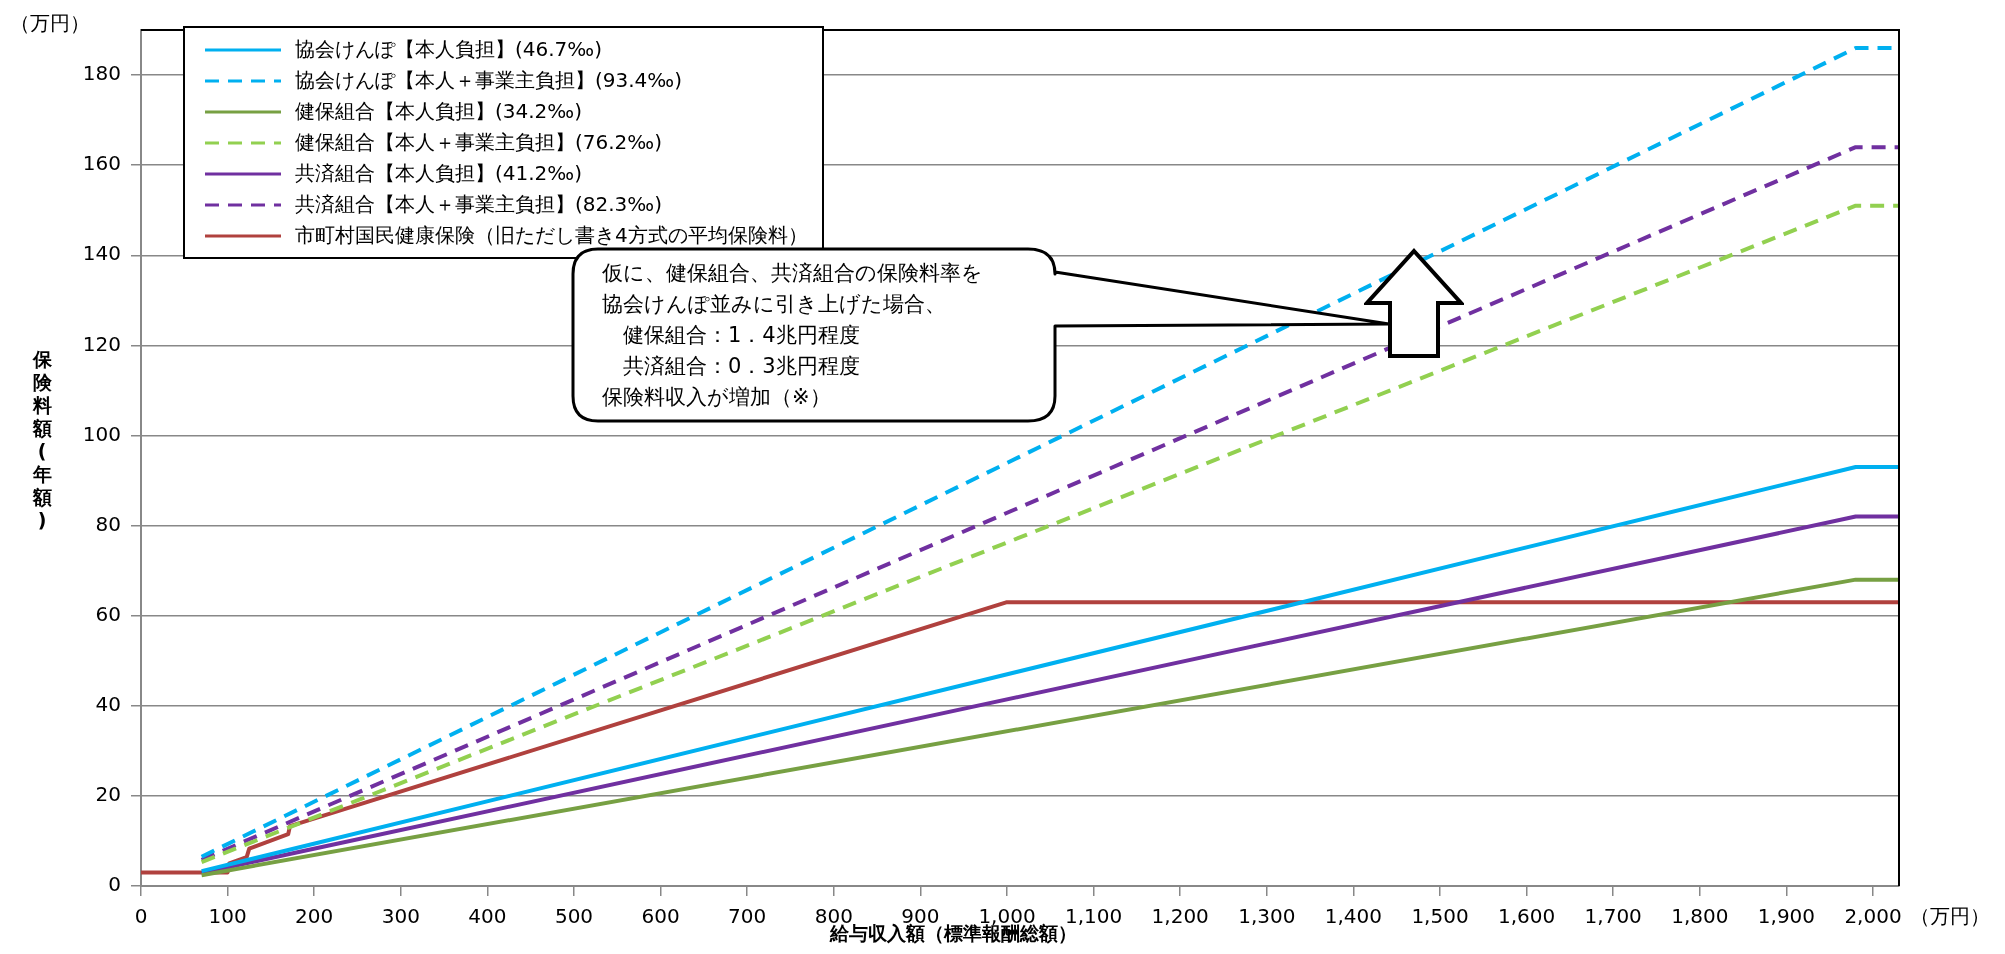  What do you see at coordinates (101, 73) in the screenshot?
I see `y-tick-label: 180` at bounding box center [101, 73].